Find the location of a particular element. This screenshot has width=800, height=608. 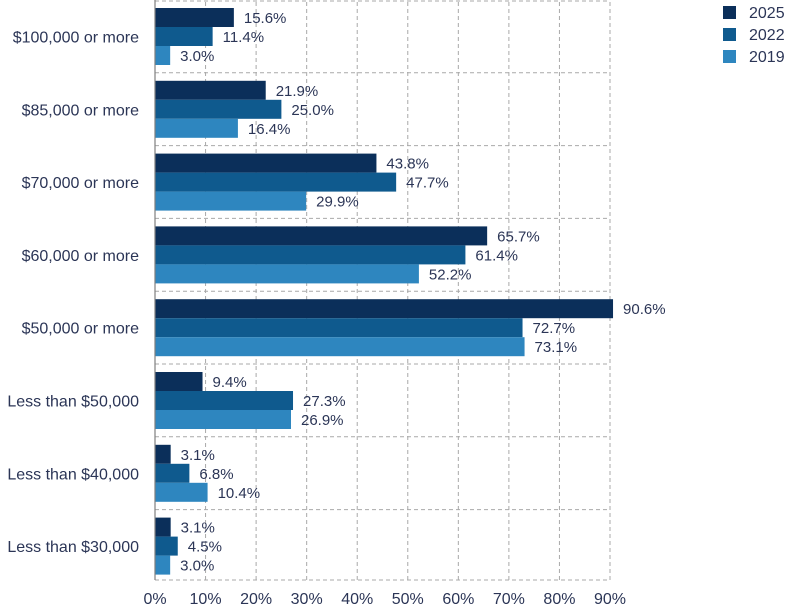

category-label: $70,000 or more is located at coordinates (81, 183).